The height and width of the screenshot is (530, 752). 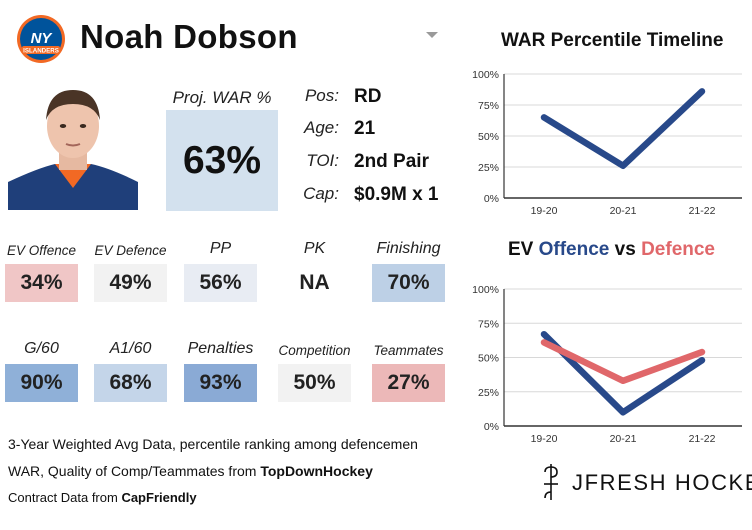 What do you see at coordinates (623, 362) in the screenshot?
I see `series-line-defence` at bounding box center [623, 362].